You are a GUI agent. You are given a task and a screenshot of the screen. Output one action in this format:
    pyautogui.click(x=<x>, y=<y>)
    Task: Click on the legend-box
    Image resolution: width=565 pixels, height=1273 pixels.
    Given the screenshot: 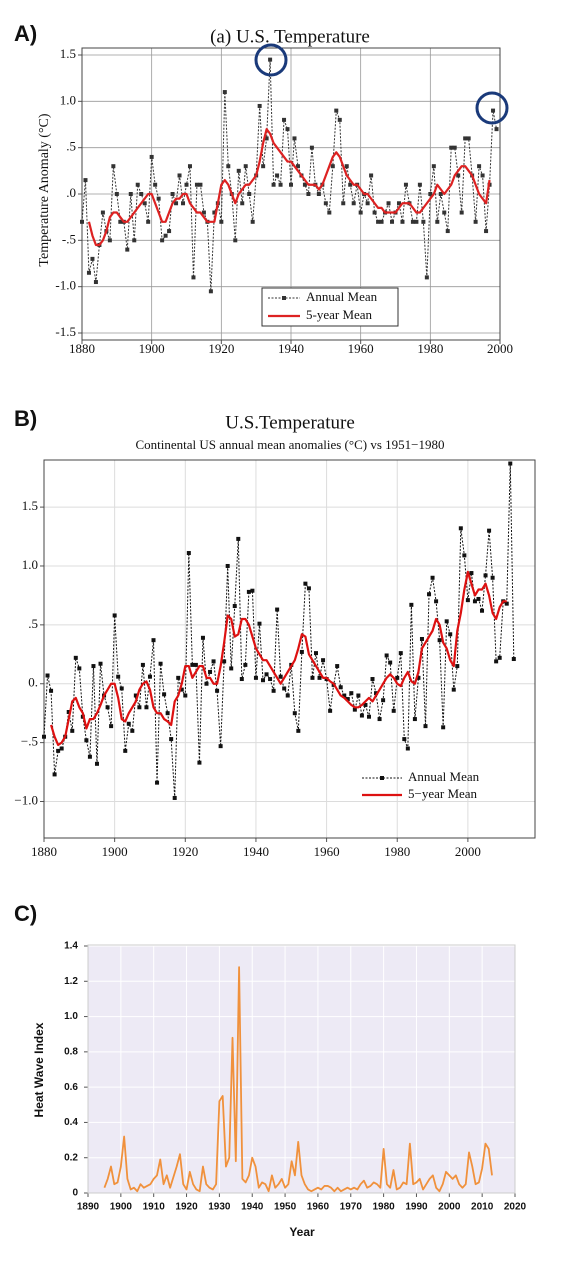 What is the action you would take?
    pyautogui.click(x=330, y=307)
    